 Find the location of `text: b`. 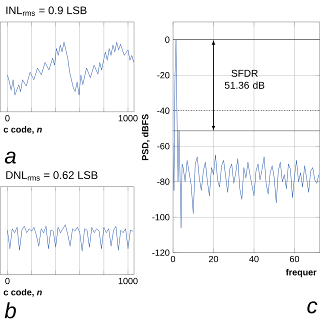

text: b is located at coordinates (10, 310).